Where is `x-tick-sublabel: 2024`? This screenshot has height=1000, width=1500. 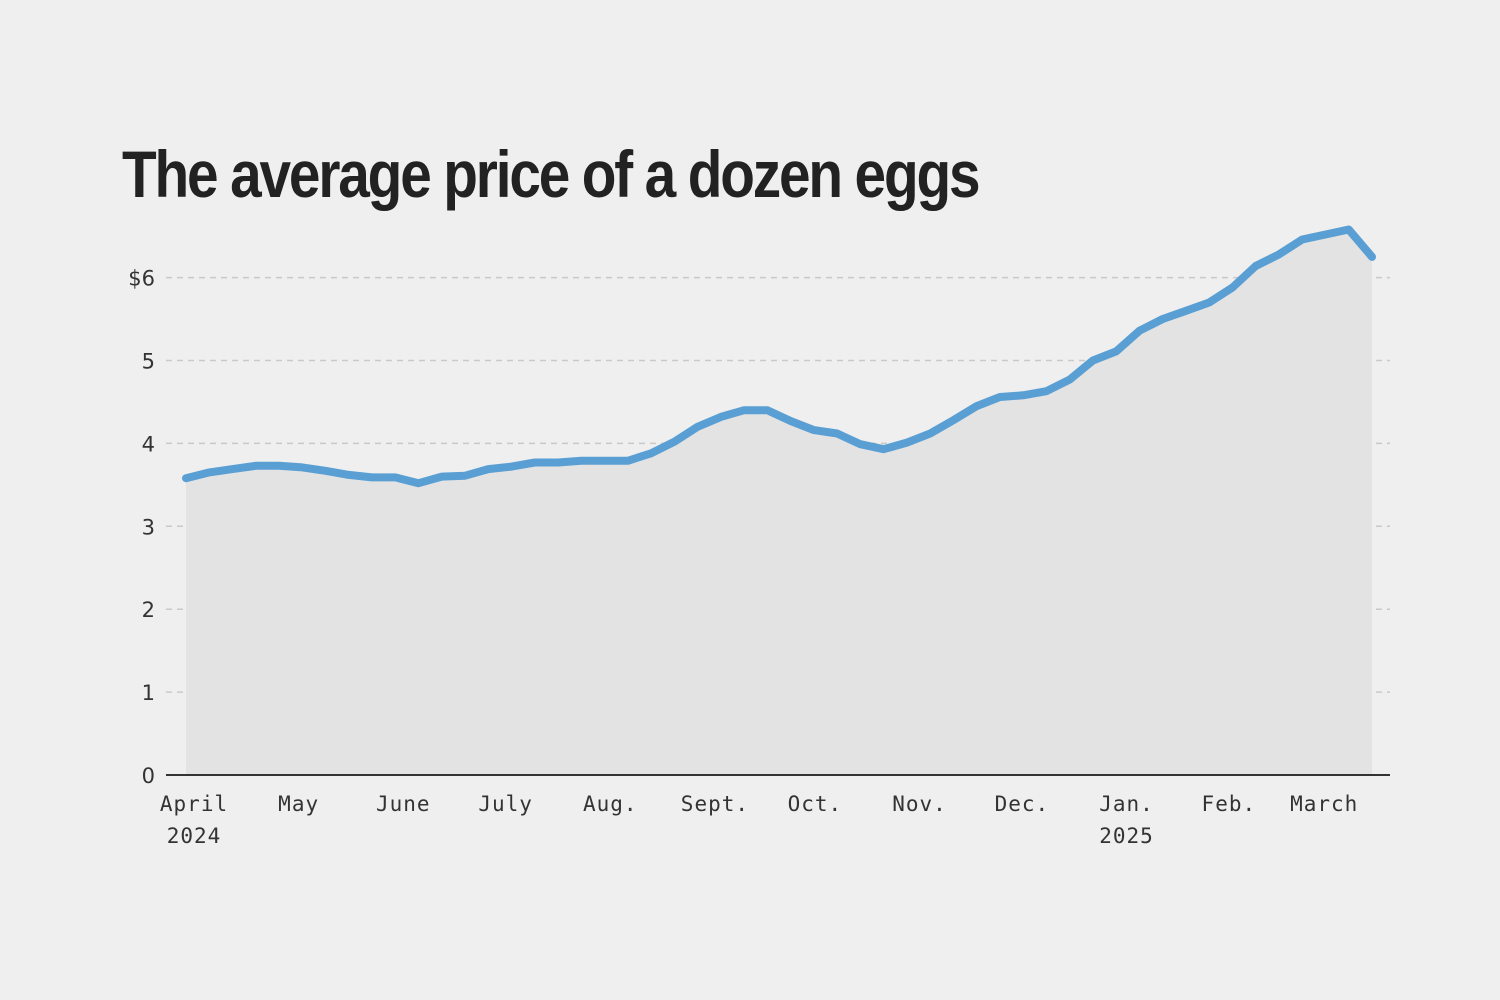
x-tick-sublabel: 2024 is located at coordinates (194, 836).